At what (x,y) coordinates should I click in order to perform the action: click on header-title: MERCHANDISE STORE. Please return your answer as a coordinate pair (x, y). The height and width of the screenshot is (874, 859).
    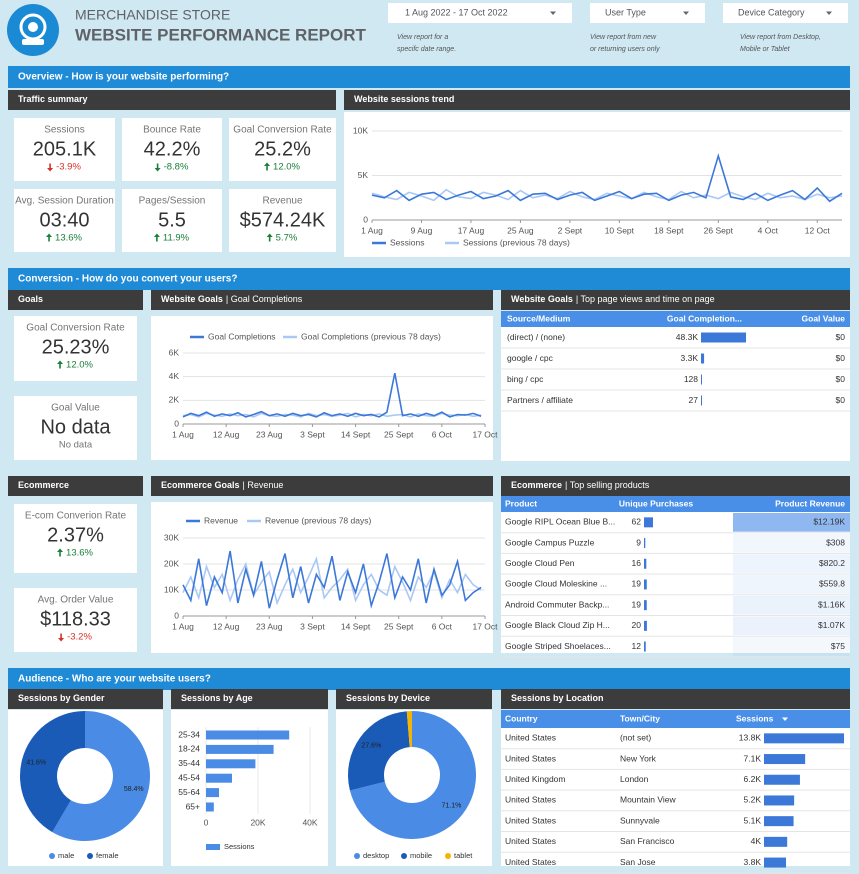
    Looking at the image, I should click on (152, 15).